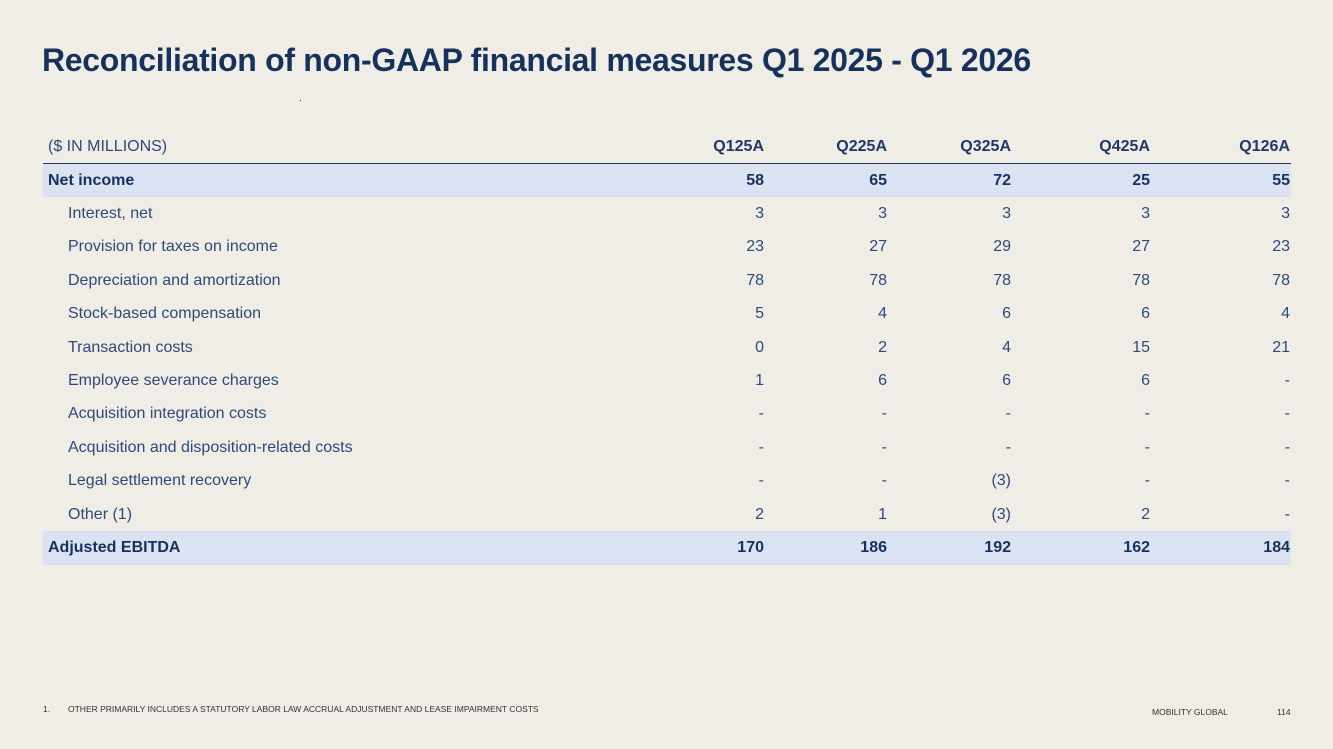 This screenshot has height=749, width=1333. What do you see at coordinates (1284, 712) in the screenshot?
I see `page-number: 114` at bounding box center [1284, 712].